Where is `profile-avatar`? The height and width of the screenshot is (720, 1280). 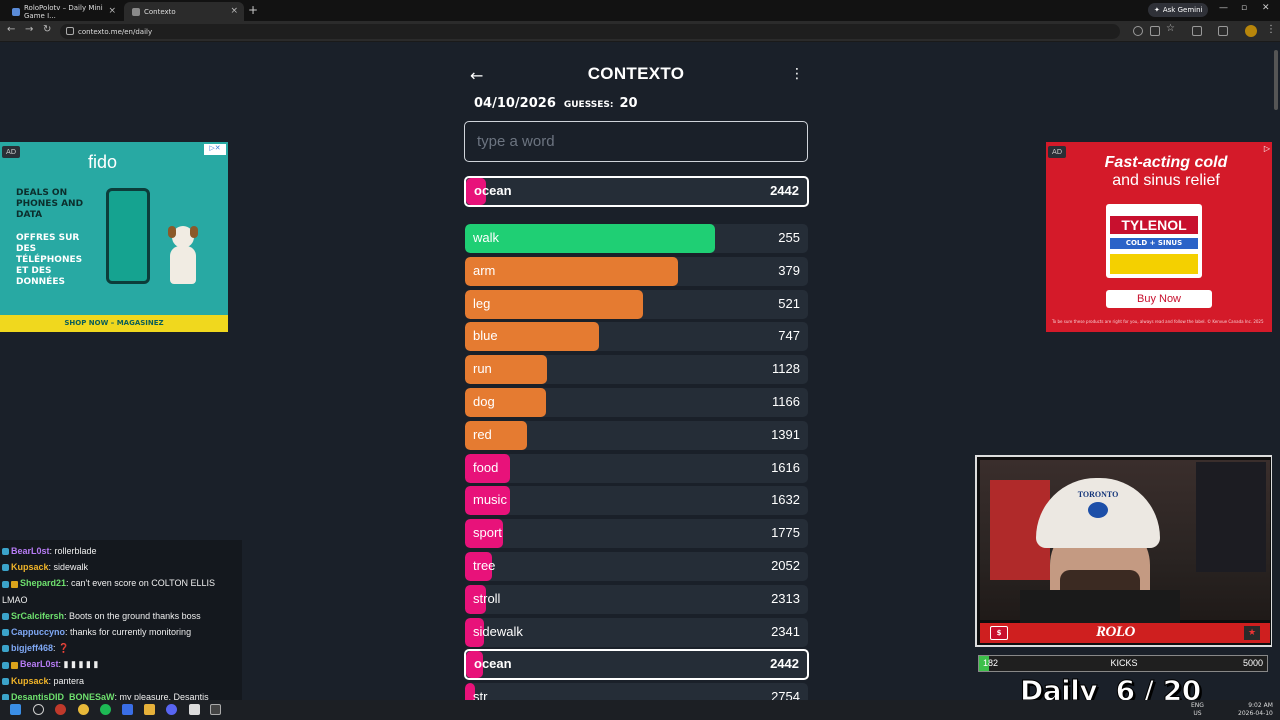 profile-avatar is located at coordinates (1251, 31).